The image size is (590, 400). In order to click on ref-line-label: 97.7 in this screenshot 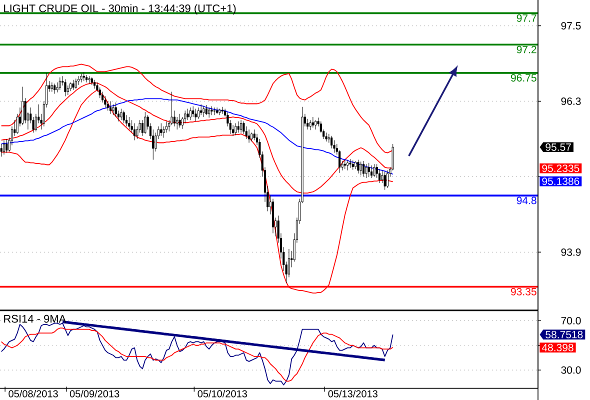, I will do `click(526, 18)`.